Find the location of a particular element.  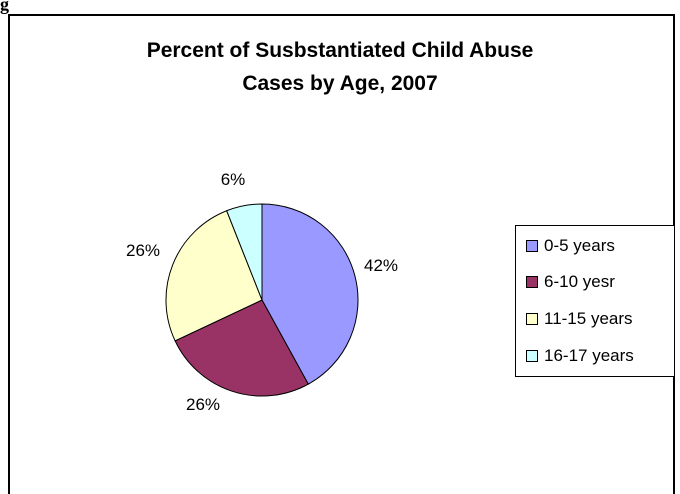

legend-item-16-17-years: 16-17 years is located at coordinates (580, 356).